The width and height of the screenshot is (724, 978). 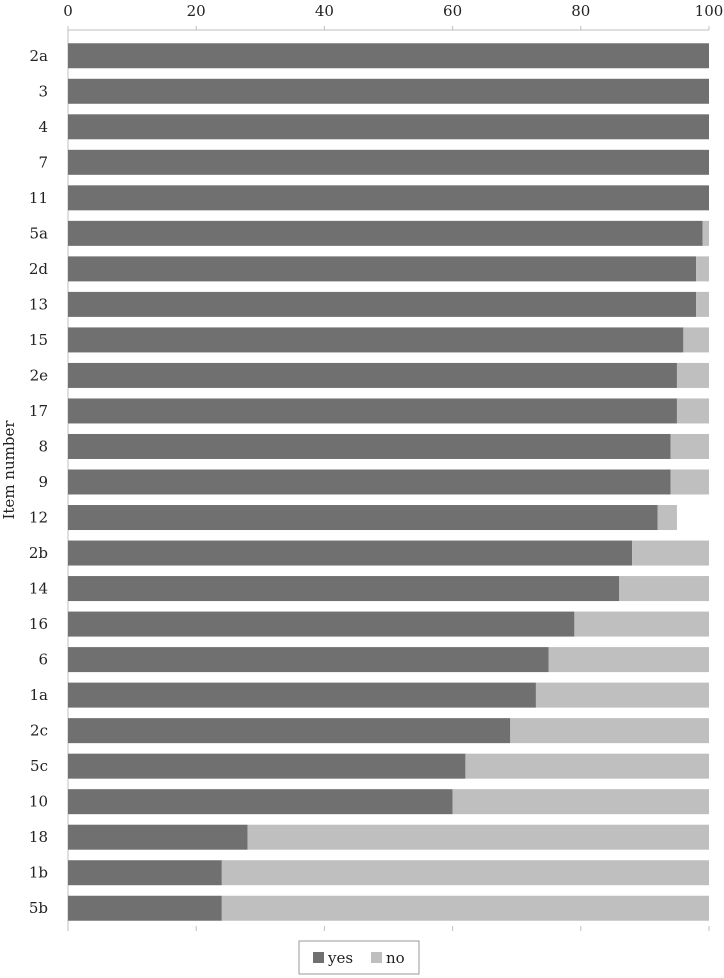 What do you see at coordinates (692, 375) in the screenshot?
I see `bar-no-2e` at bounding box center [692, 375].